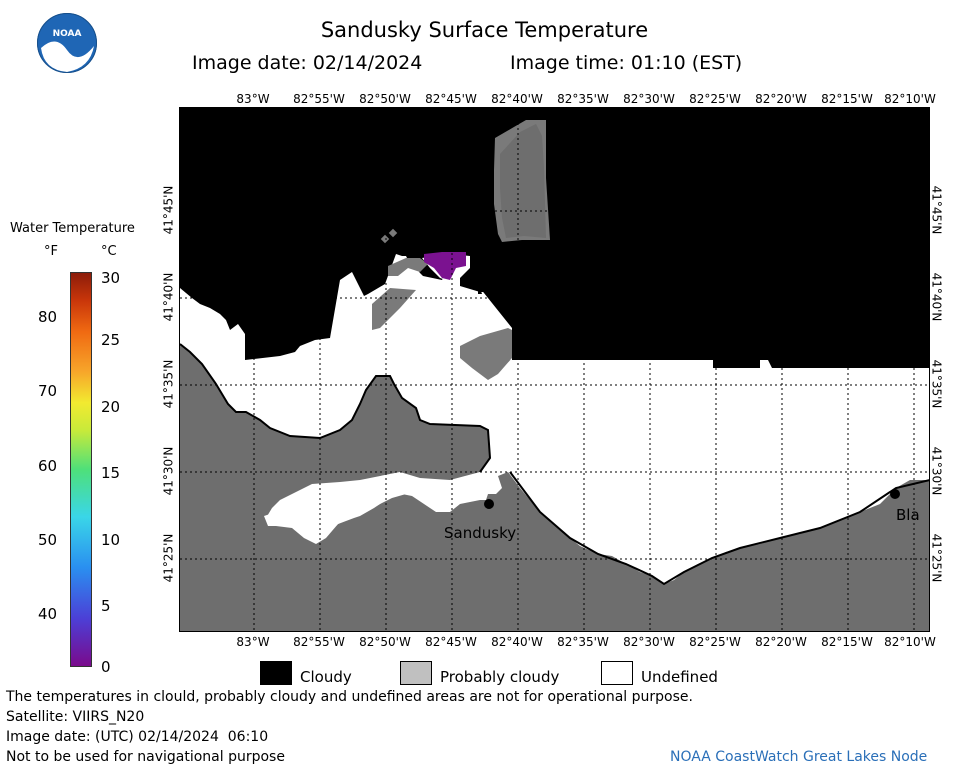  I want to click on lat-label-right-3: 41°35'N, so click(936, 384).